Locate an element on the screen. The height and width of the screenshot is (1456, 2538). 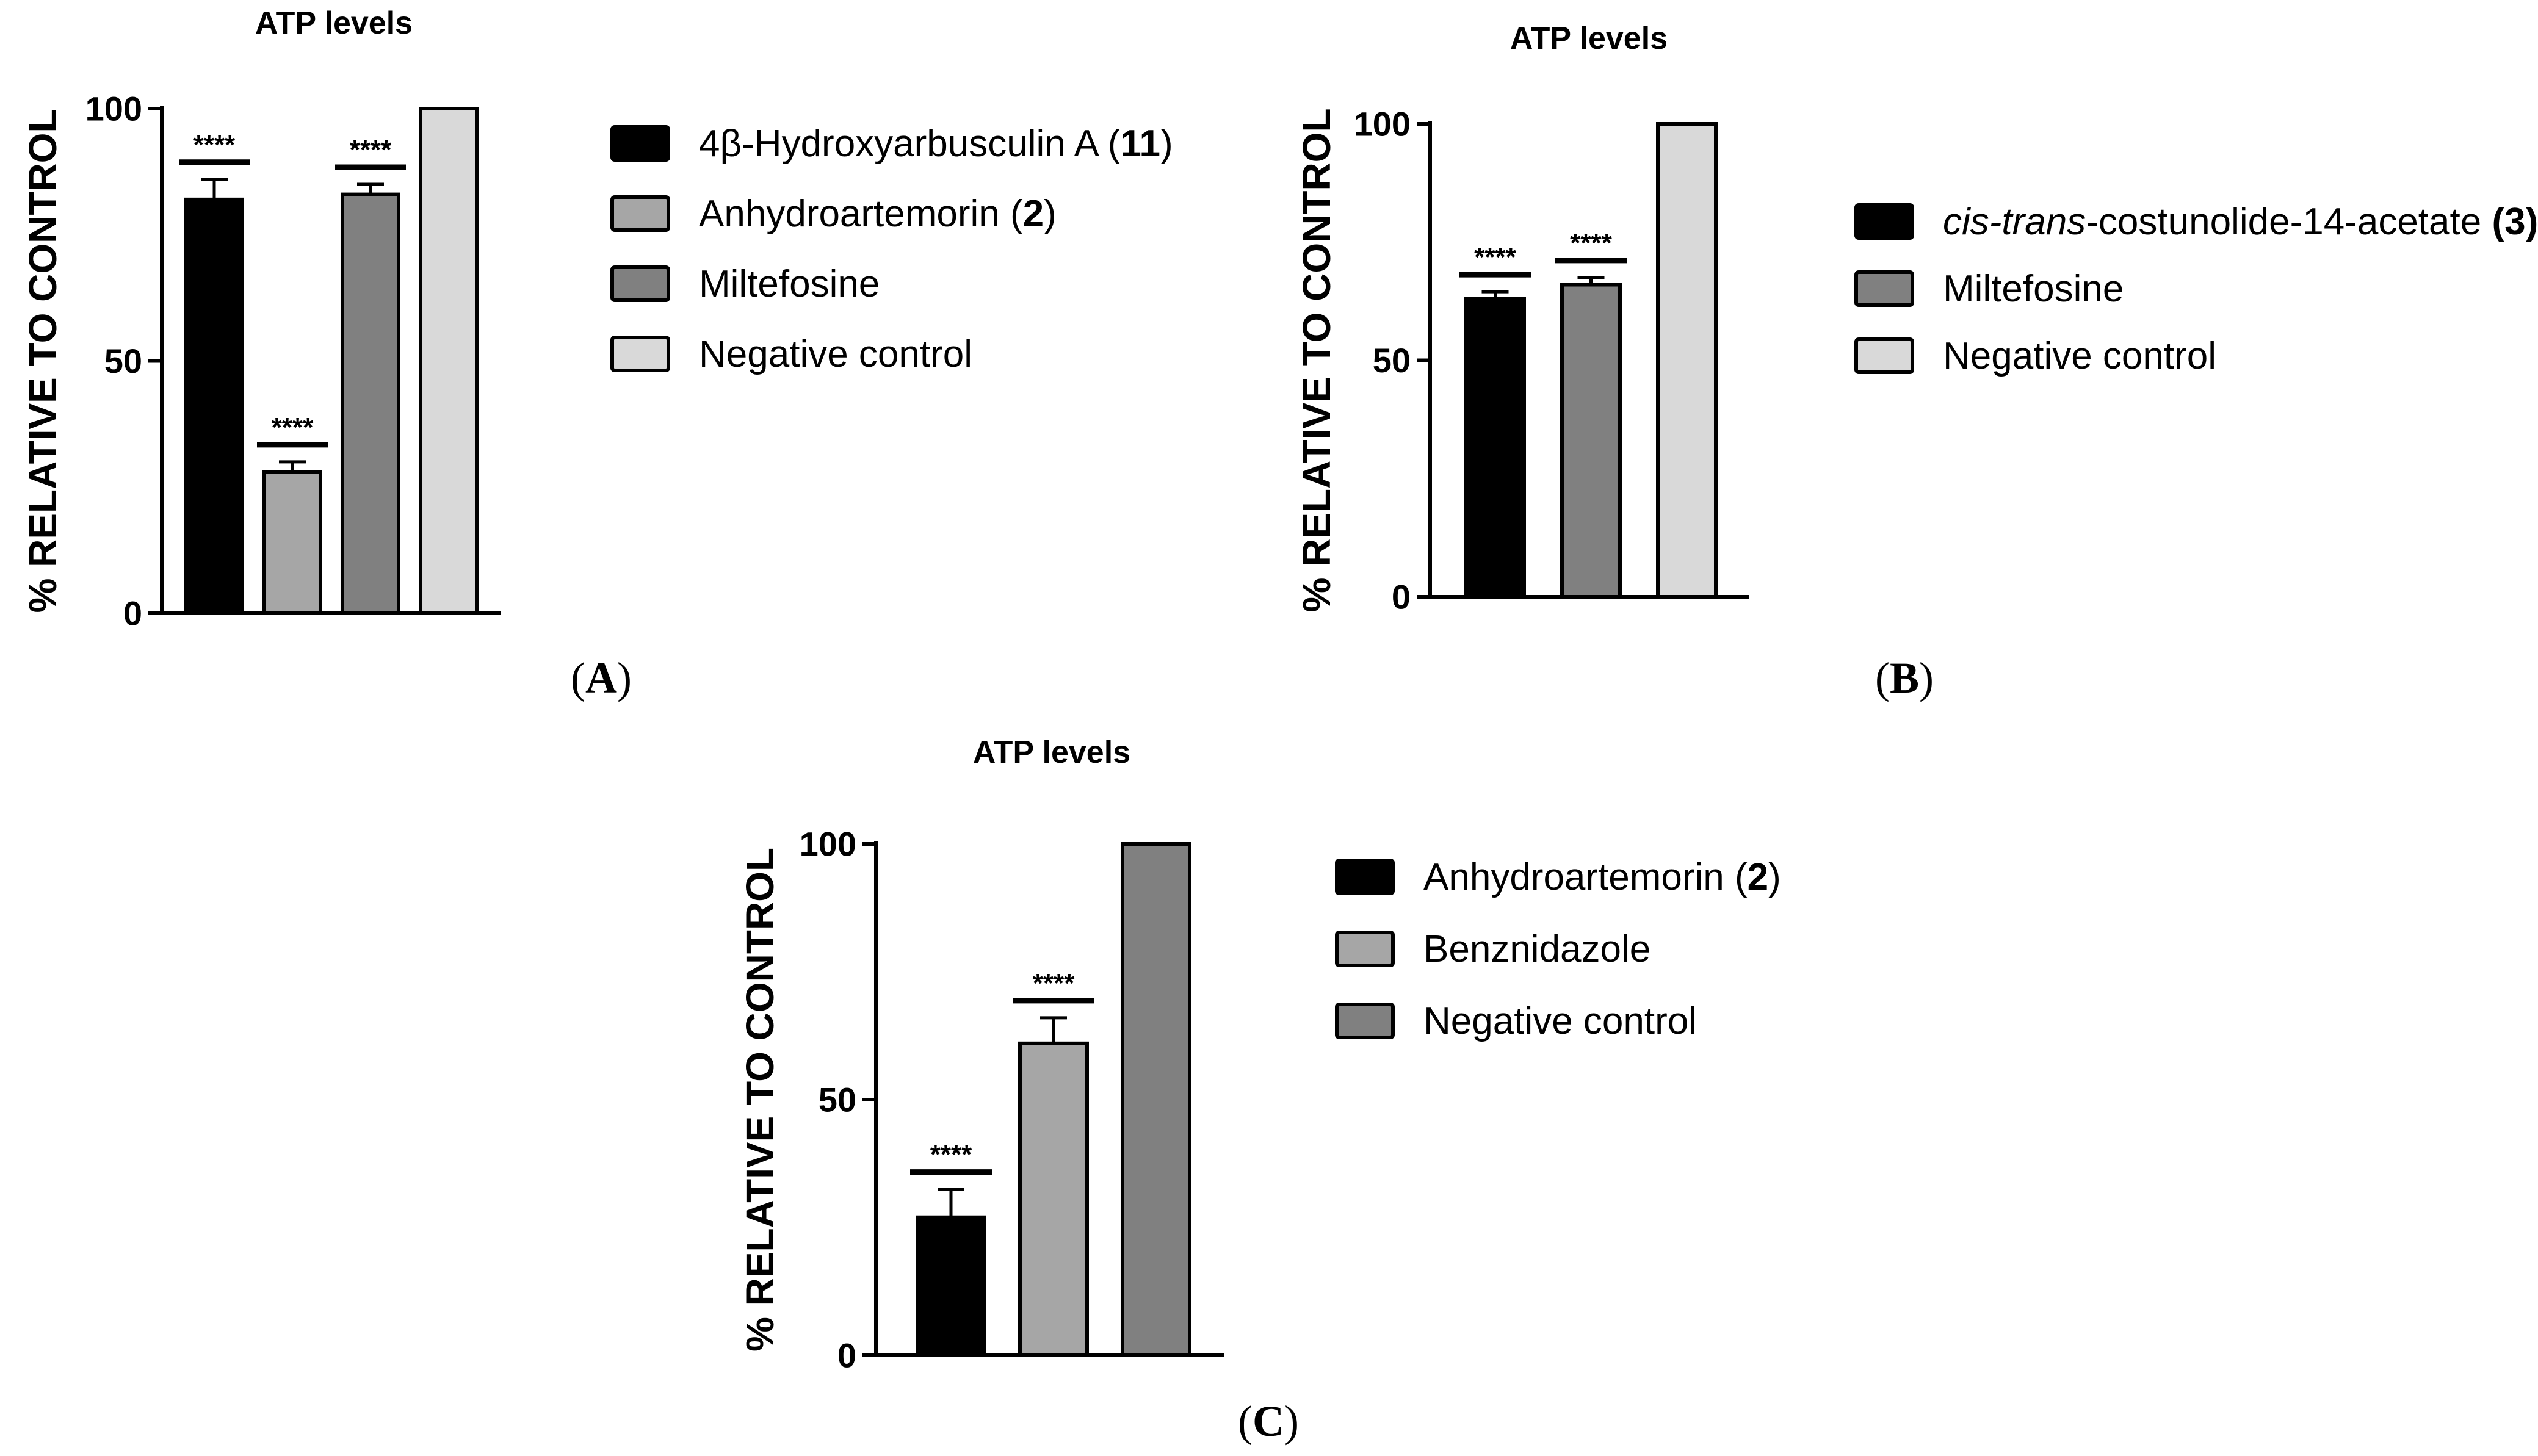
legend-label: cis-trans-costunolide-14-acetate (3) is located at coordinates (2240, 222).